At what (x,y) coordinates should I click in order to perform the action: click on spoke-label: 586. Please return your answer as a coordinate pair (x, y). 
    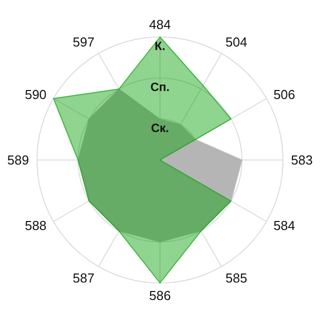
    Looking at the image, I should click on (160, 296).